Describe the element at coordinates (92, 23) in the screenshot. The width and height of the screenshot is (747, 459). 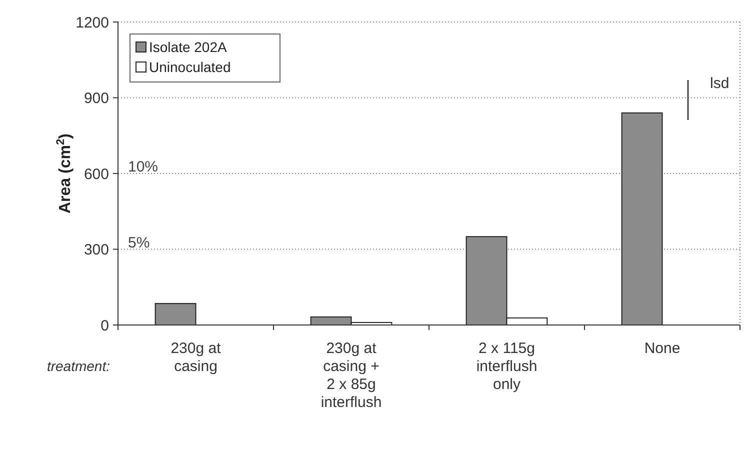
I see `y-tick-label: 1200` at that location.